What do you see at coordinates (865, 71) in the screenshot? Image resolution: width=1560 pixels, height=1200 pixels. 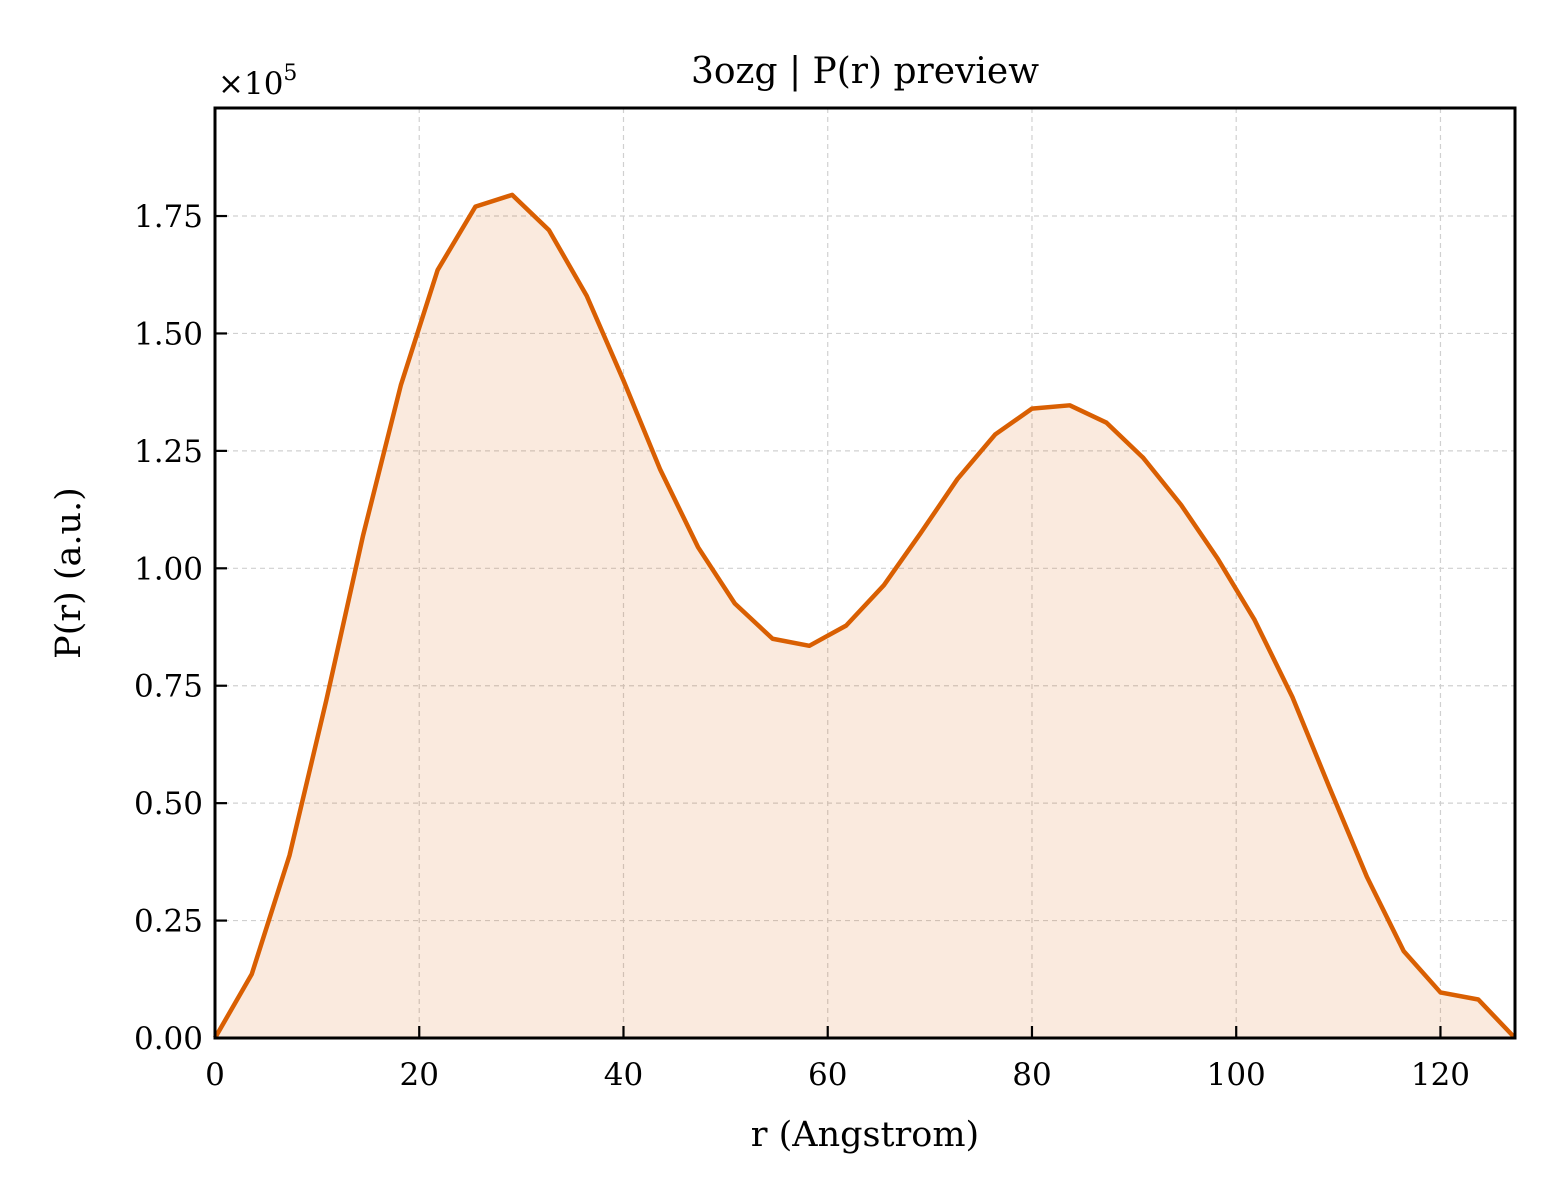 I see `chart-title: 3ozg | P(r) preview` at bounding box center [865, 71].